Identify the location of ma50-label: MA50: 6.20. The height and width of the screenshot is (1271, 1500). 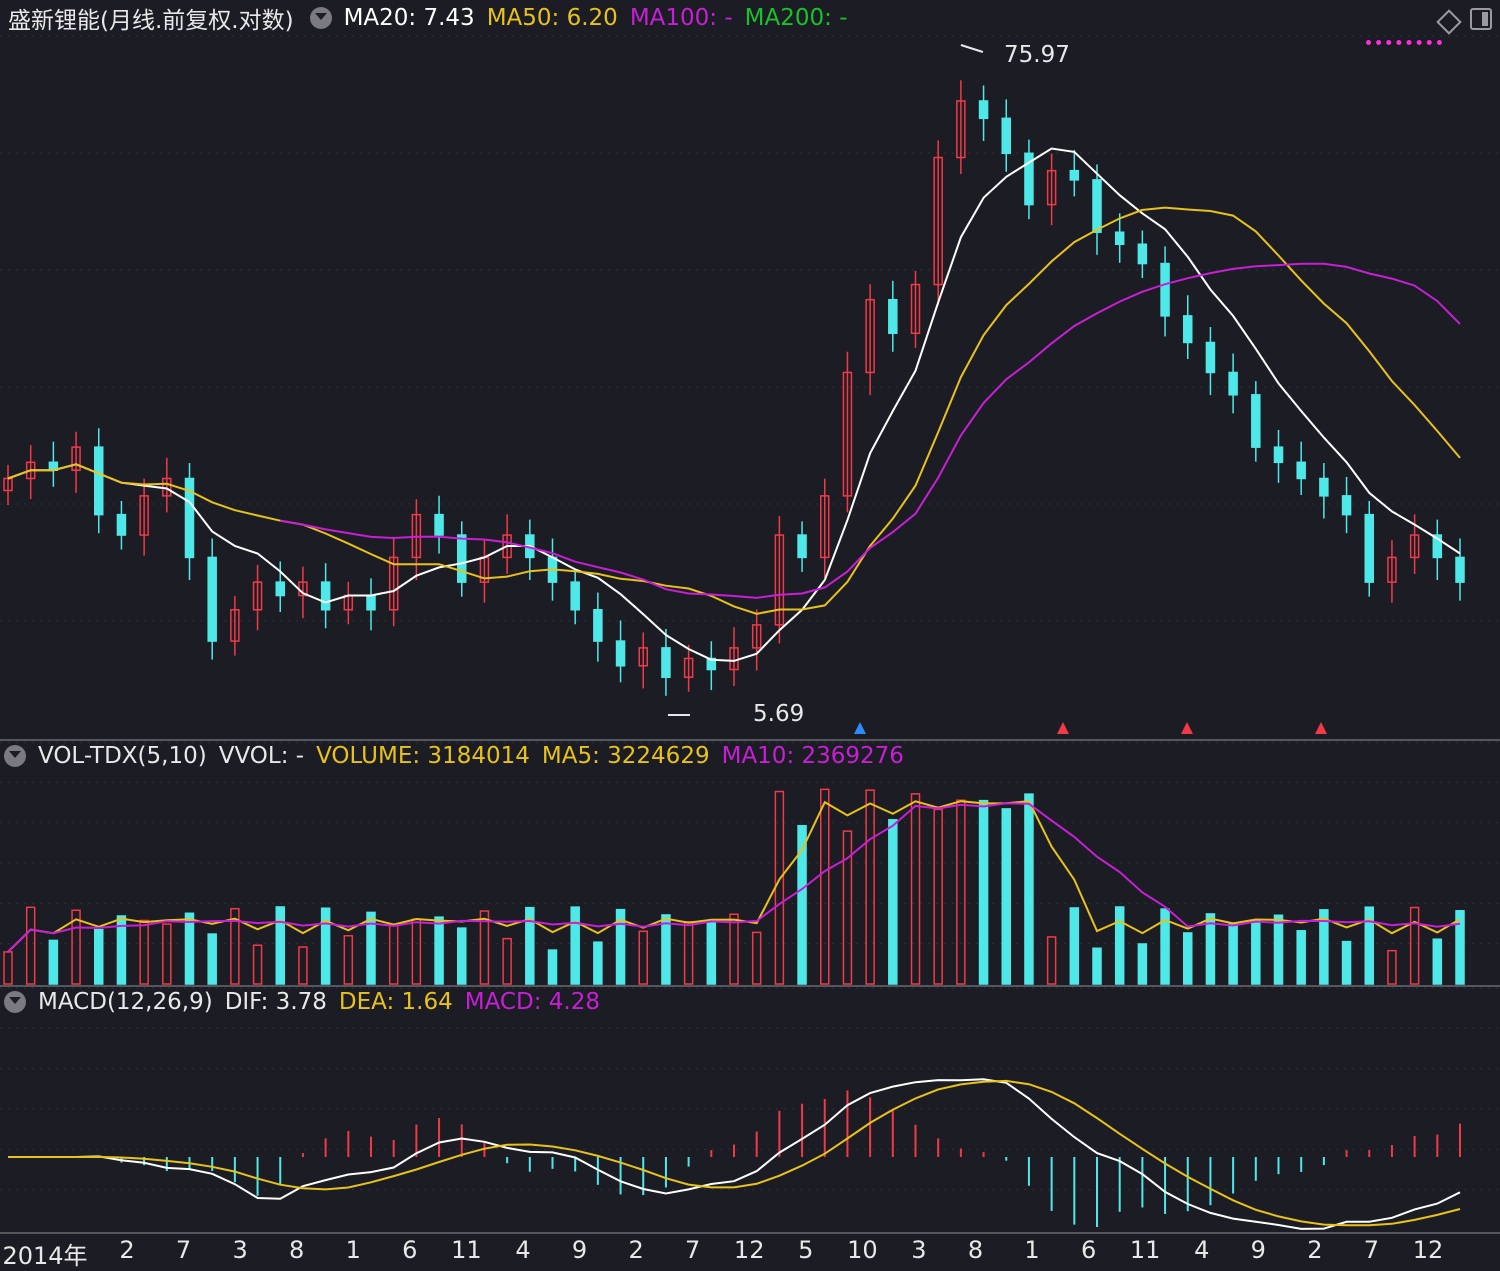
(552, 18).